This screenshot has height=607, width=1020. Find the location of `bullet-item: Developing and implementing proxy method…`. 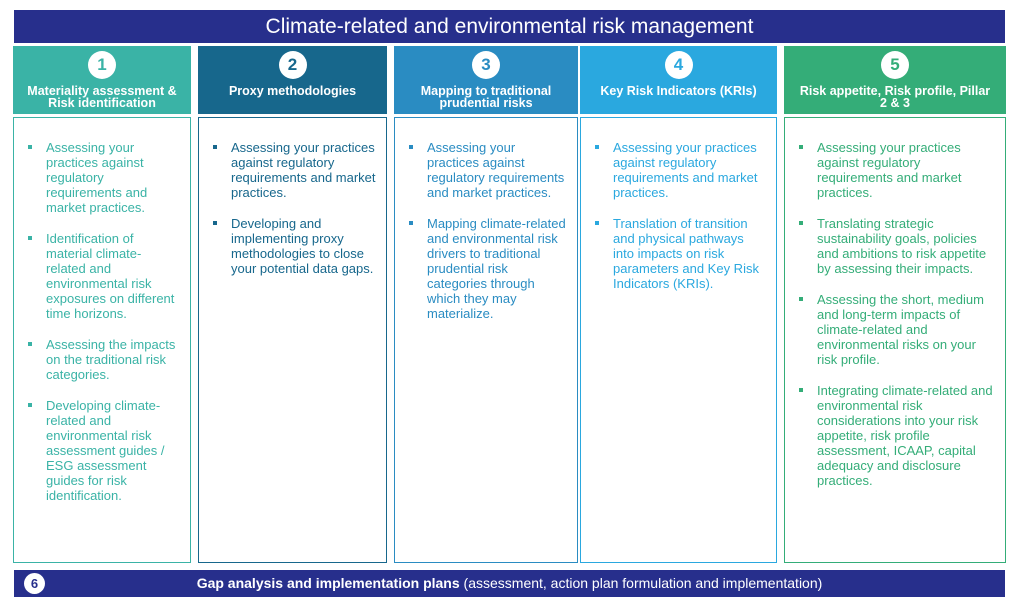

bullet-item: Developing and implementing proxy method… is located at coordinates (294, 246).